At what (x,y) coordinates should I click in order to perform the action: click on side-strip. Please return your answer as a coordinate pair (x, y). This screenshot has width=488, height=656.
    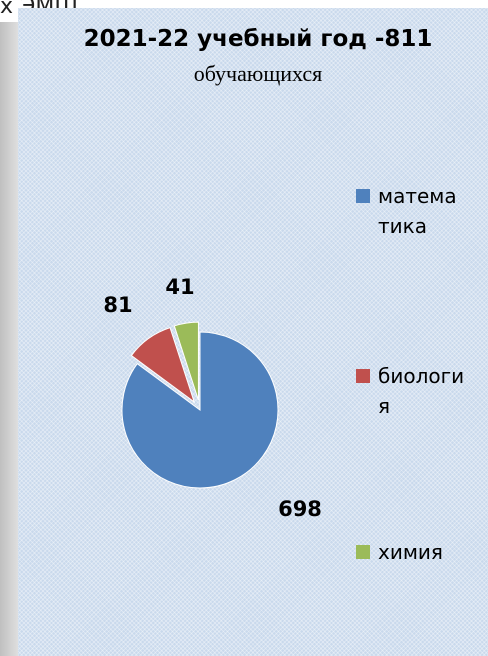
    Looking at the image, I should click on (11, 339).